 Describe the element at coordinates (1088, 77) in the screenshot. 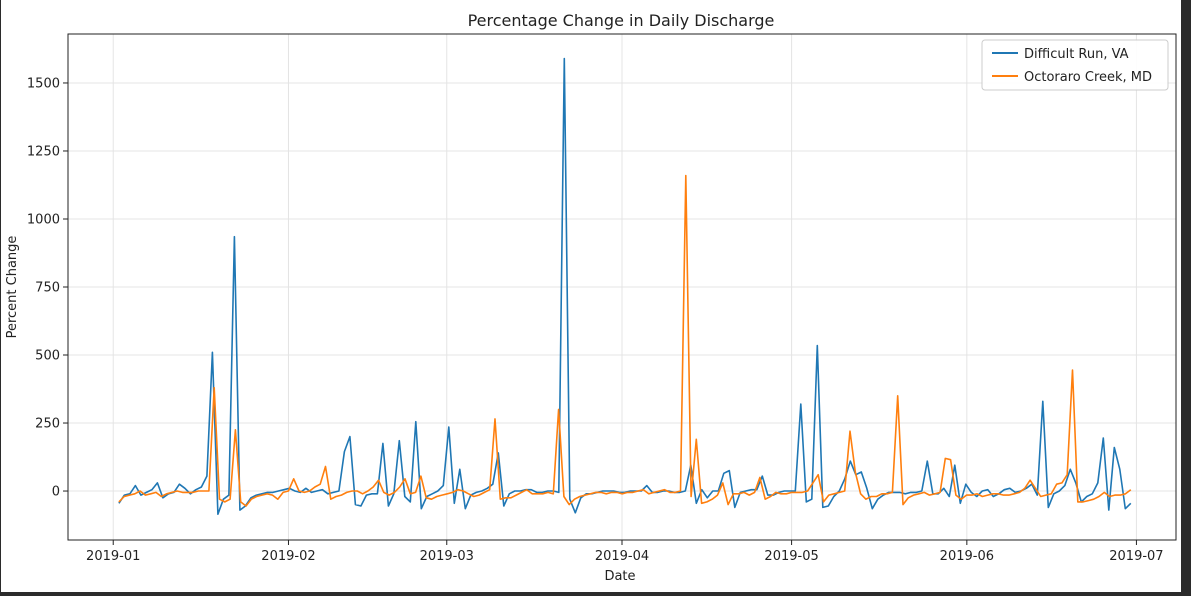

I see `legend-label-octoraro-creek: Octoraro Creek, MD` at that location.